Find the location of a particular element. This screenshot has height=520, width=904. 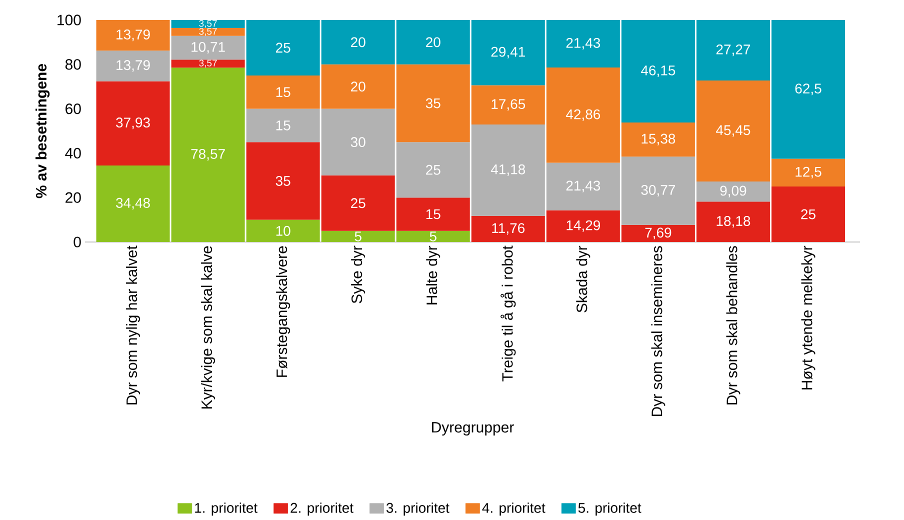

data-label: 37,93 is located at coordinates (133, 124).